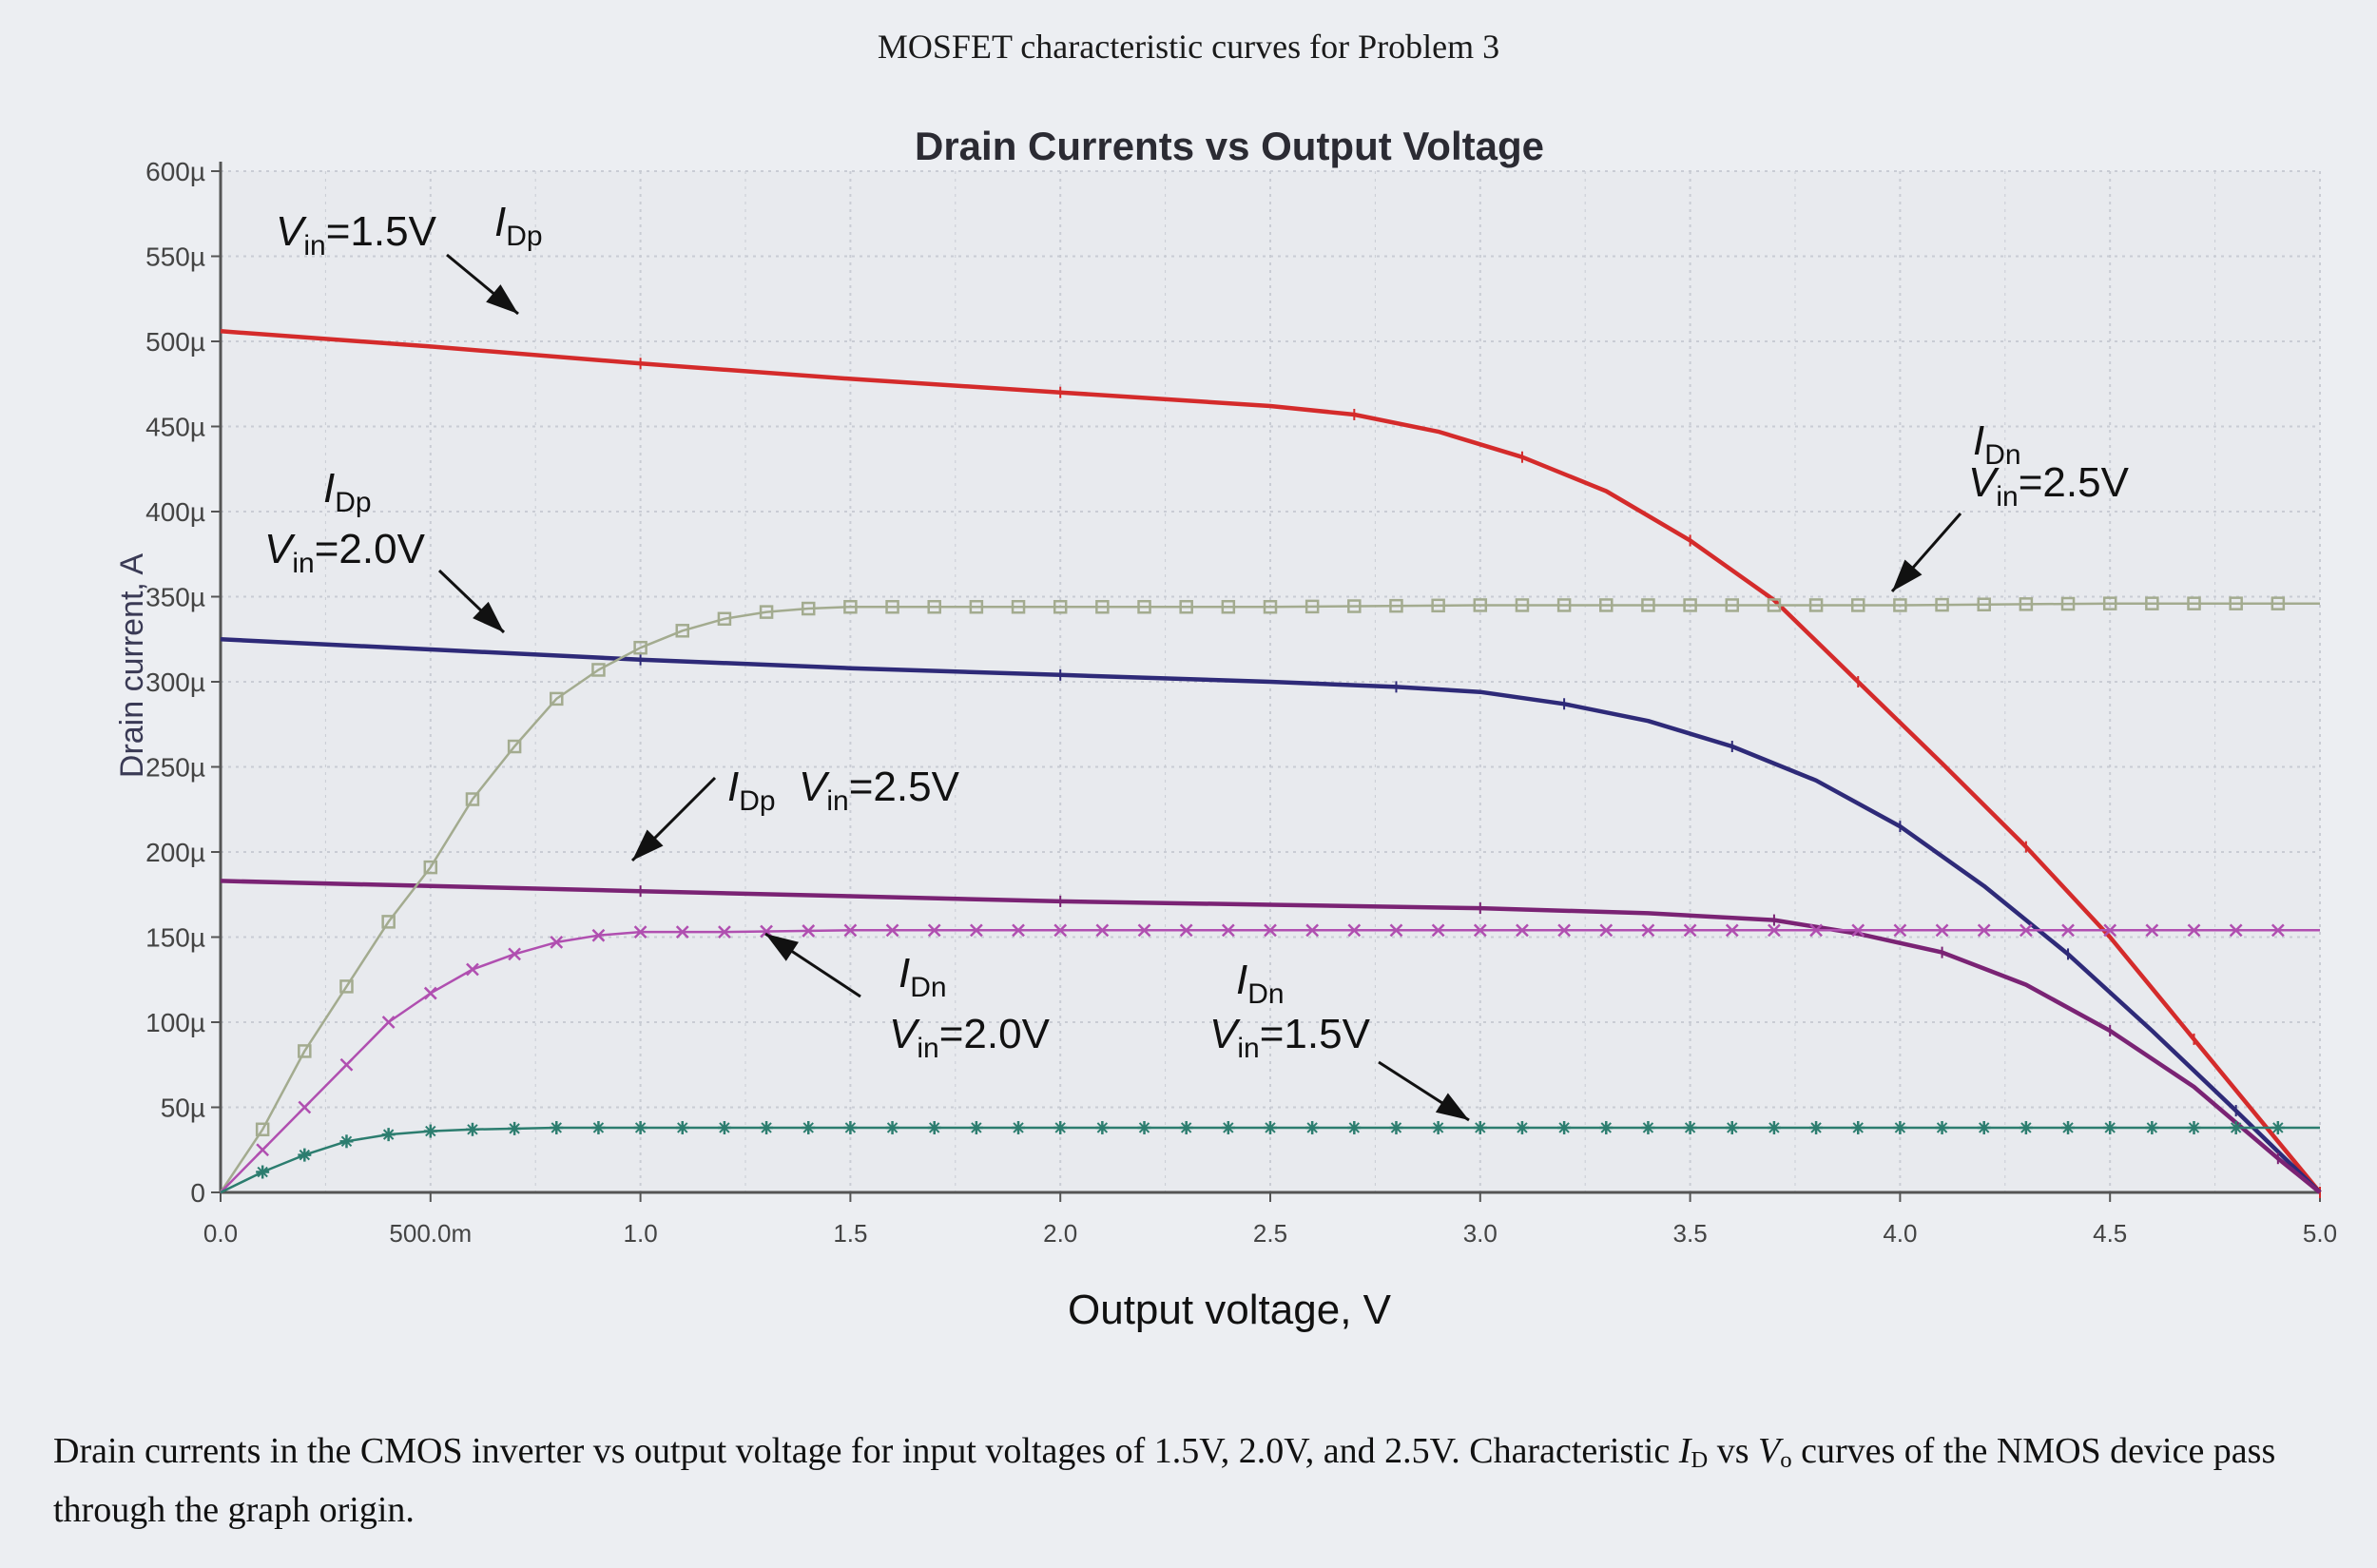 This screenshot has height=1568, width=2377. What do you see at coordinates (175, 512) in the screenshot?
I see `y-tick-label: 400µ` at bounding box center [175, 512].